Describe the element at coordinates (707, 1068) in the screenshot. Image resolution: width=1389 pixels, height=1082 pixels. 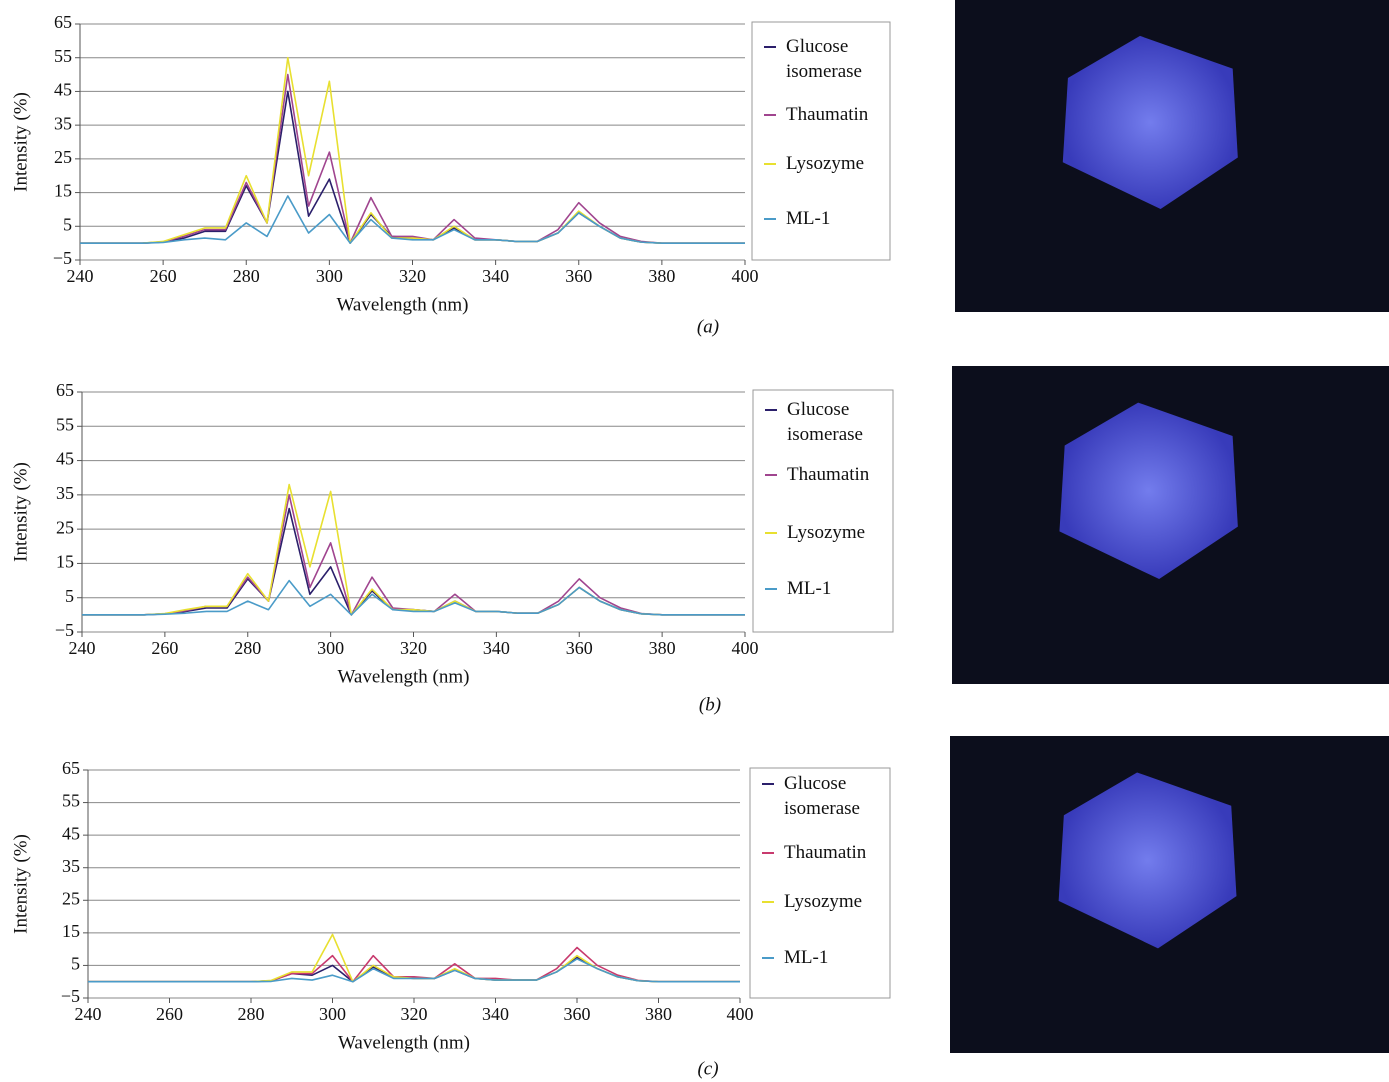
I see `caption: (c)` at that location.